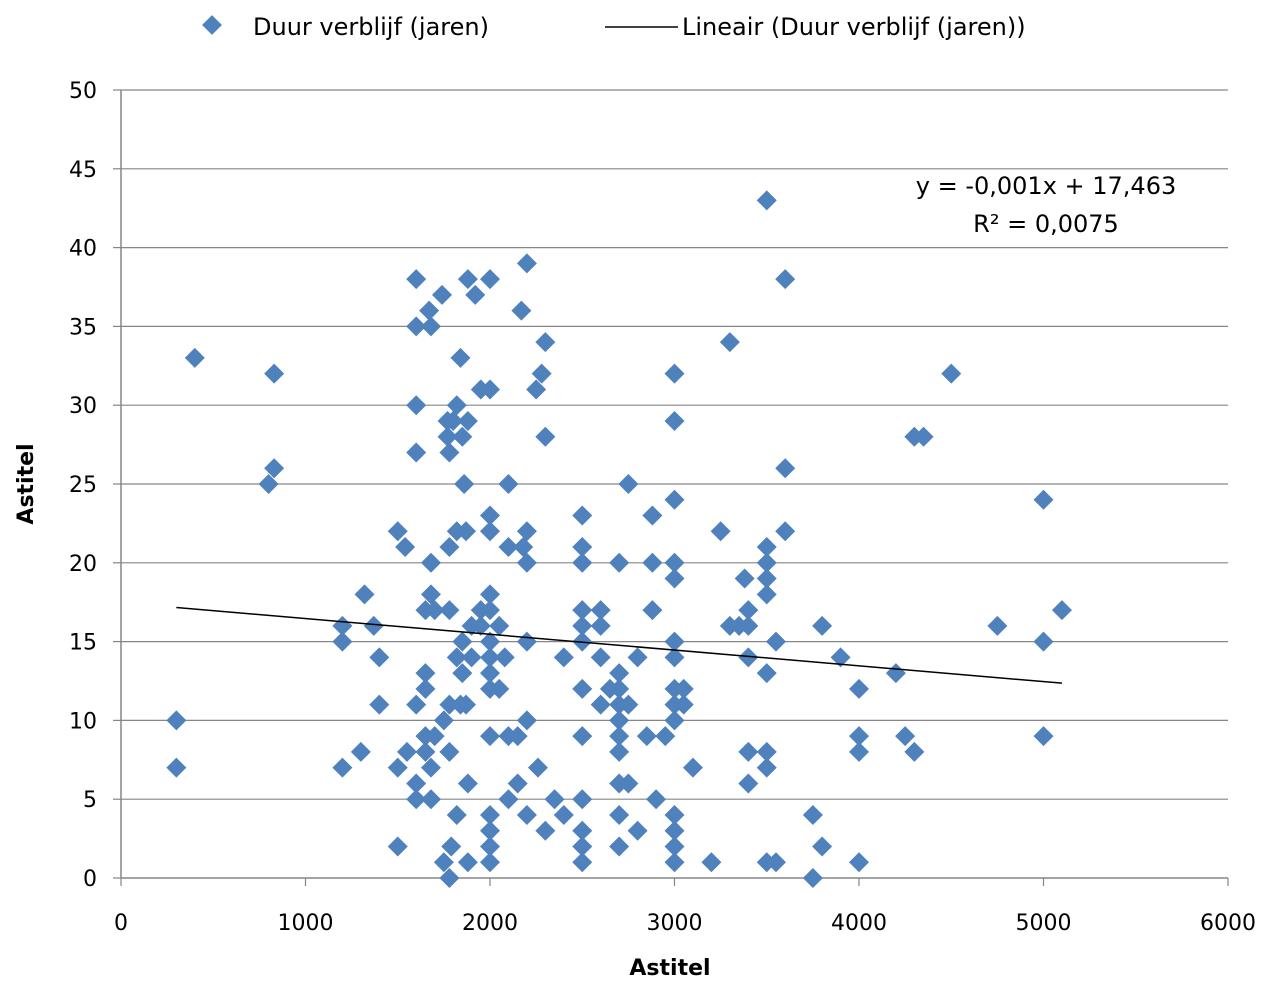  Describe the element at coordinates (83, 485) in the screenshot. I see `y-tick-label: 25` at that location.